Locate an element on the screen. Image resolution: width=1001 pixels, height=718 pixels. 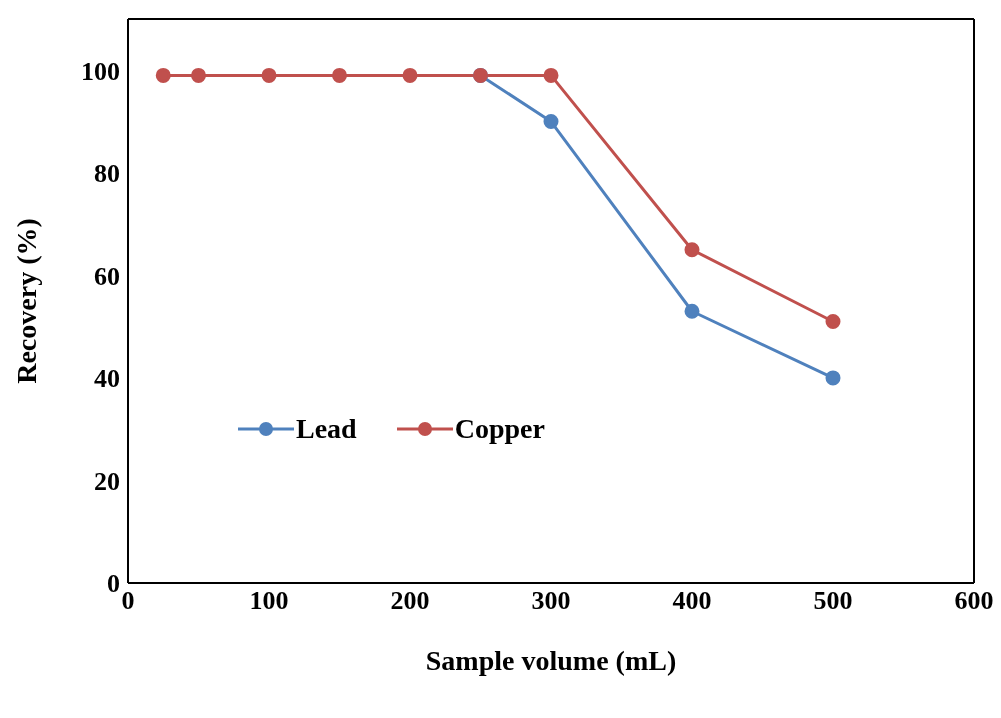
x-tick-label: 300 is located at coordinates (551, 601).